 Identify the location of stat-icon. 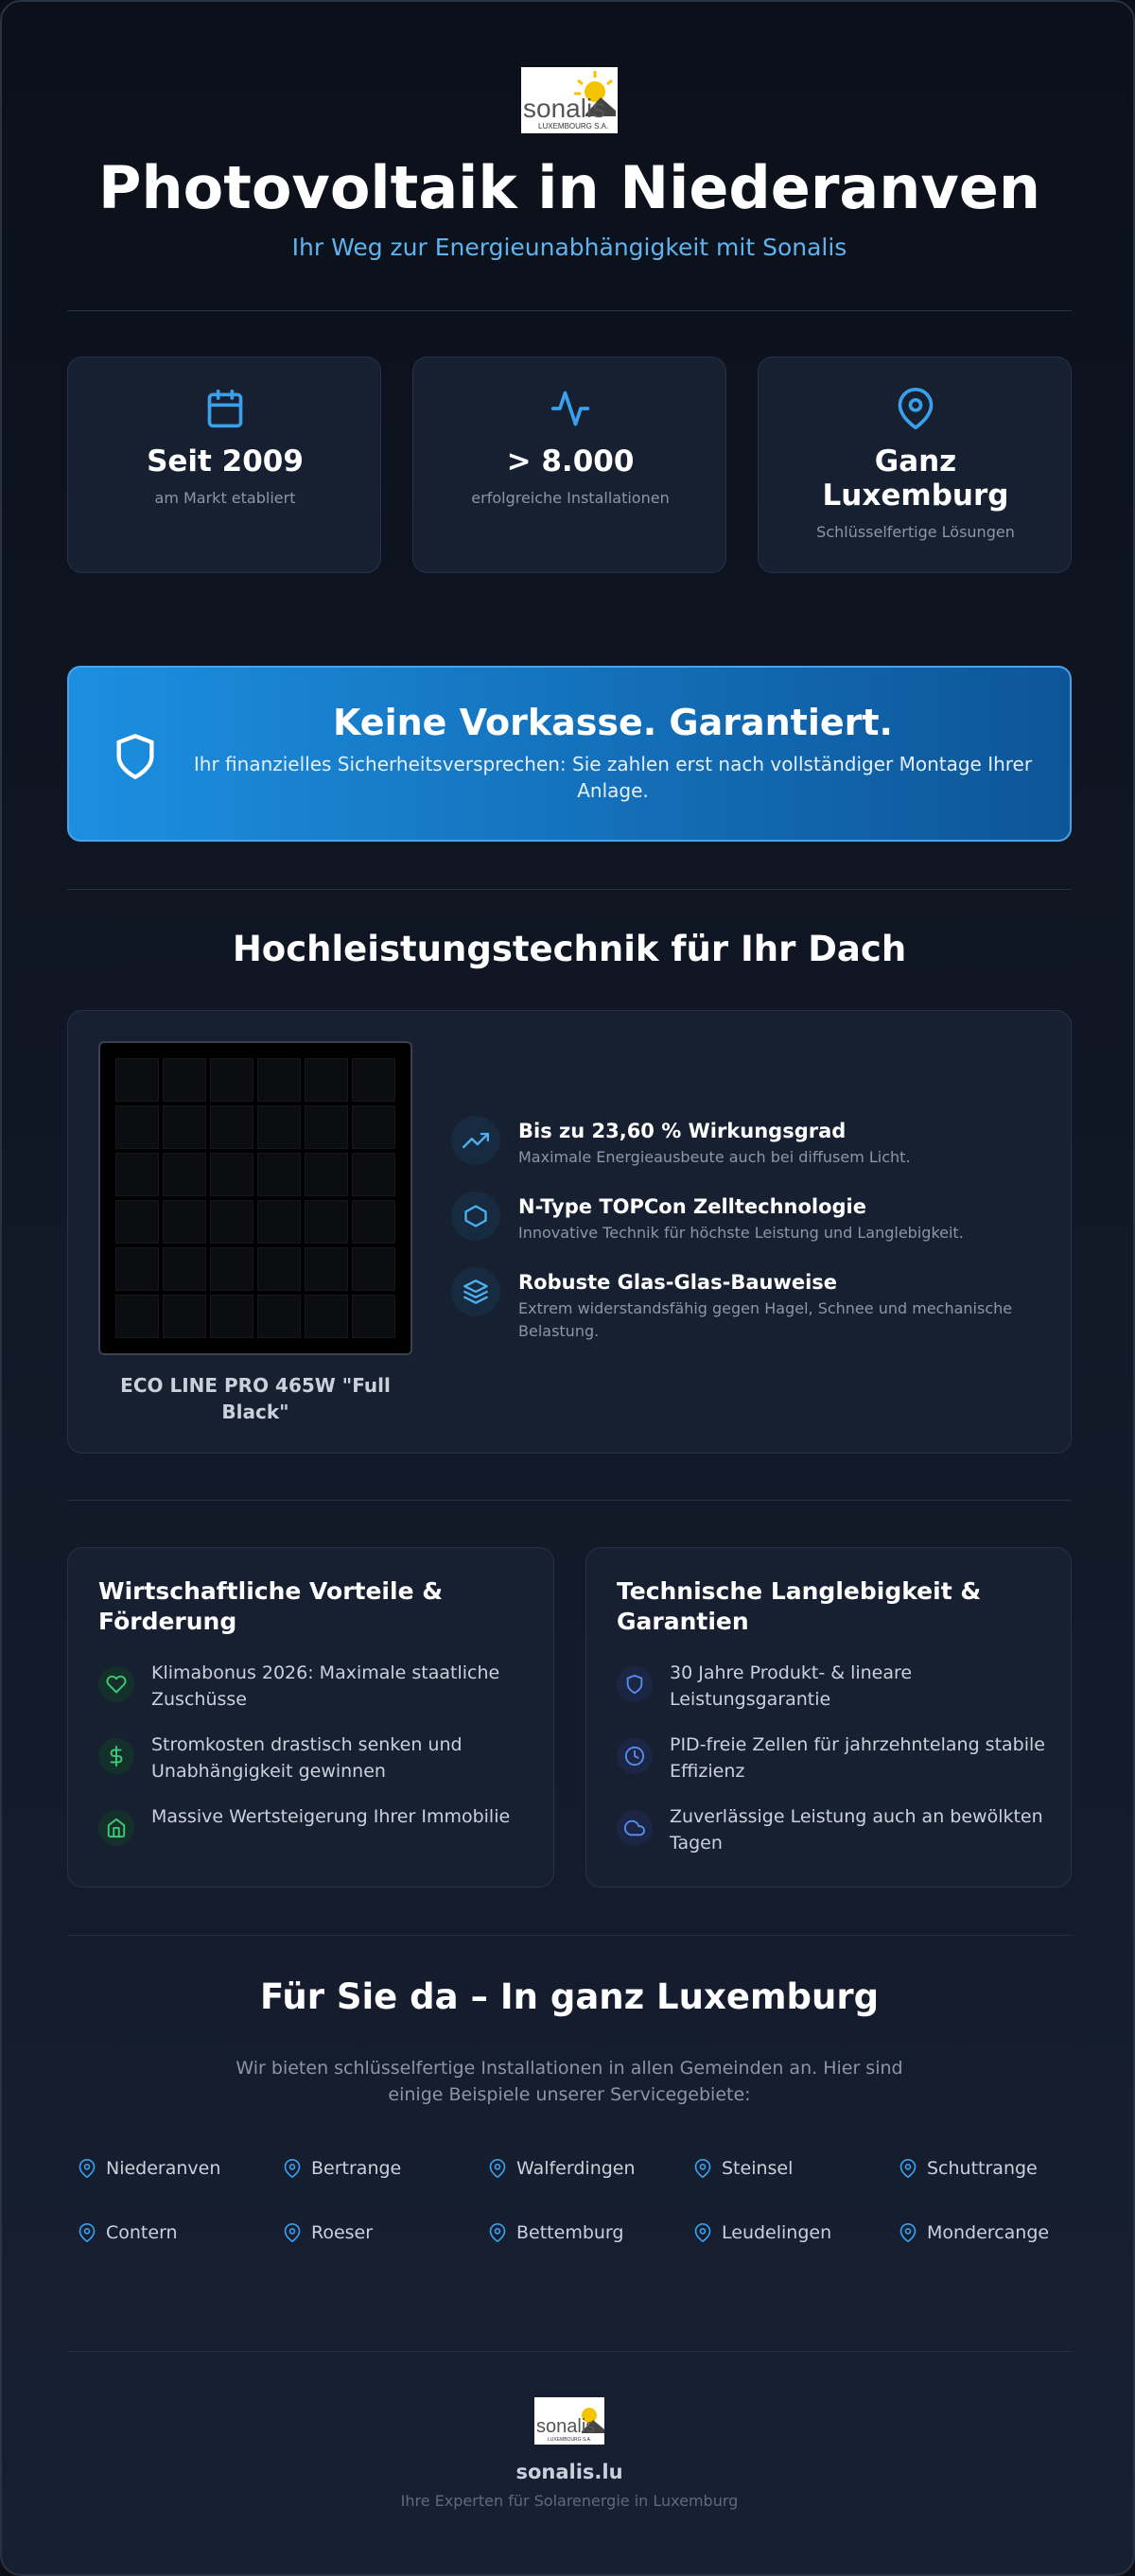
(570, 410).